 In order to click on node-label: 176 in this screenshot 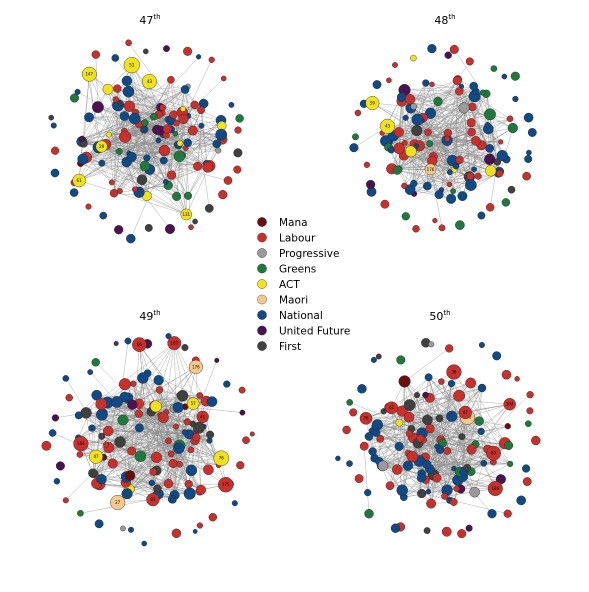, I will do `click(196, 366)`.